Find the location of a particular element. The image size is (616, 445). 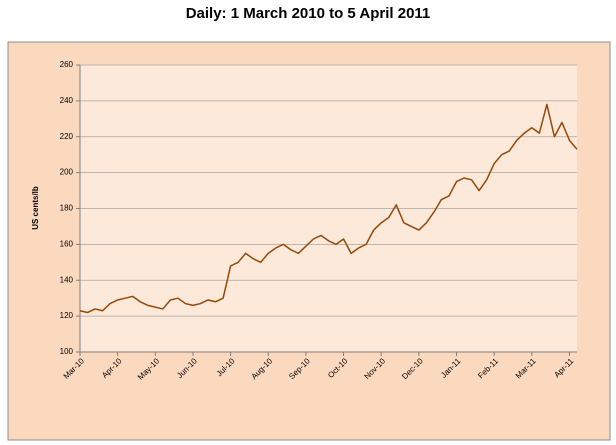

chart-title: Daily: 1 March 2010 to 5 April 2011 is located at coordinates (308, 13).